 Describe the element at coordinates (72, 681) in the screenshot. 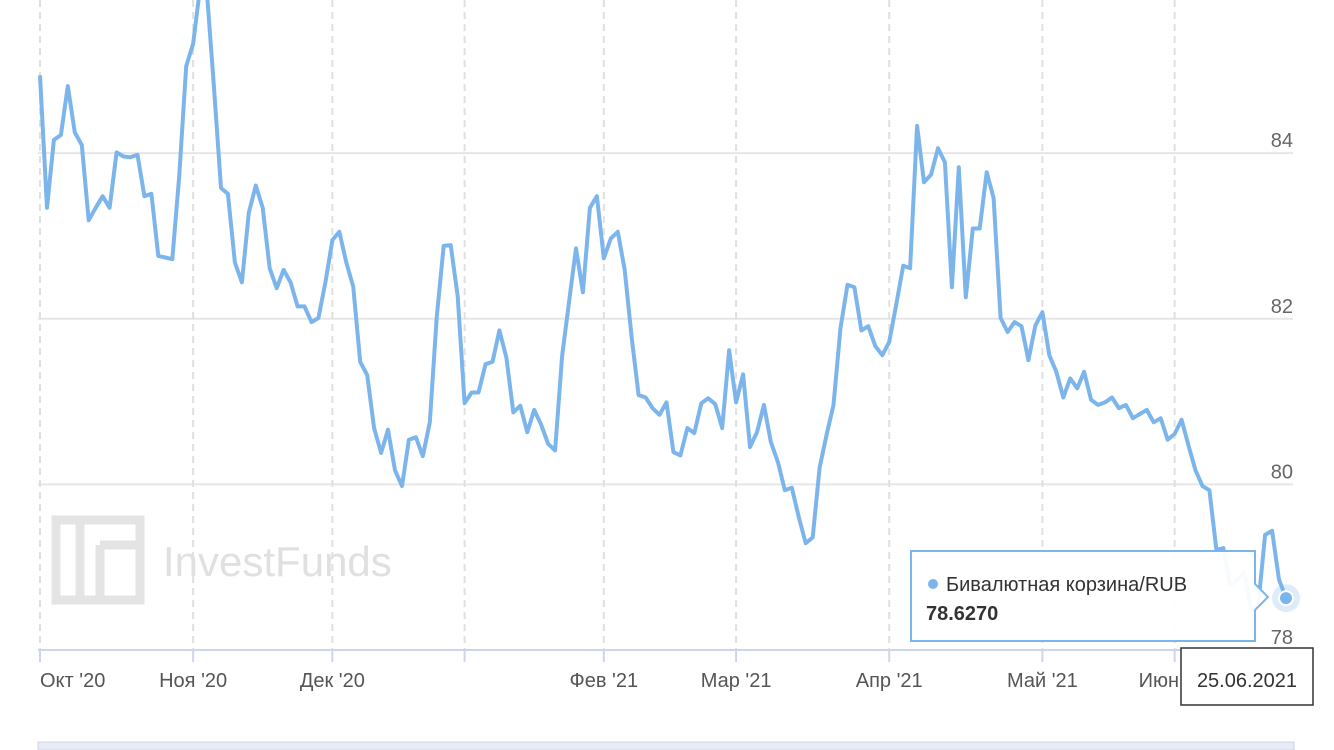

I see `x-tick-label: Окт '20` at that location.